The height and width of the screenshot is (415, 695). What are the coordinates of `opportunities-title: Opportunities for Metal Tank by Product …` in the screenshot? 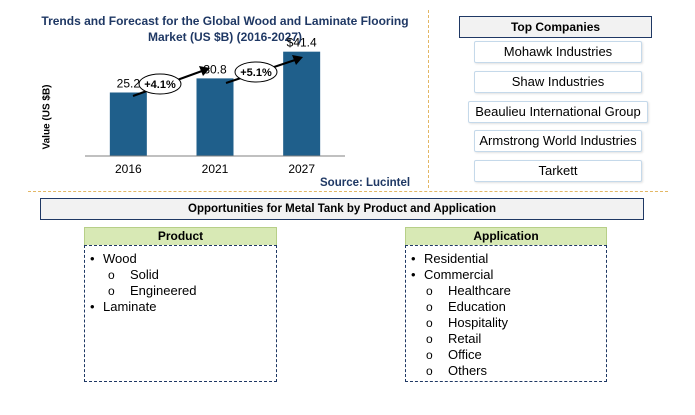 It's located at (342, 209).